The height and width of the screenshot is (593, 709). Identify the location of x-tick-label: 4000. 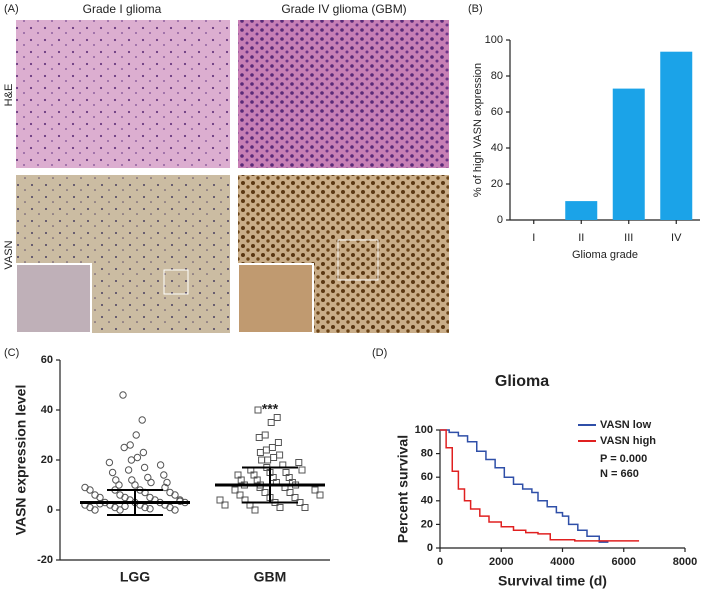
(562, 562).